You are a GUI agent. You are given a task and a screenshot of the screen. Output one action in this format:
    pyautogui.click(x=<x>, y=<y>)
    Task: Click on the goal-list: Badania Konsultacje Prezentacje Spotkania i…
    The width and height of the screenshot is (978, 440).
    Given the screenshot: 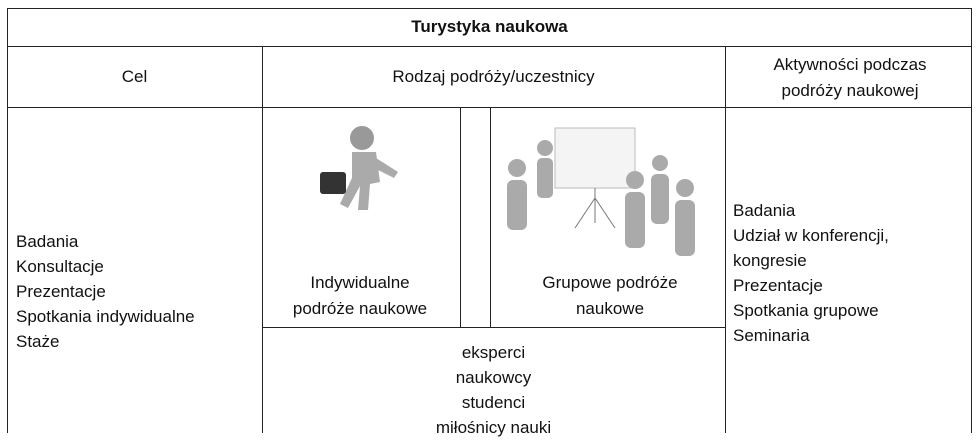 What is the action you would take?
    pyautogui.click(x=105, y=291)
    